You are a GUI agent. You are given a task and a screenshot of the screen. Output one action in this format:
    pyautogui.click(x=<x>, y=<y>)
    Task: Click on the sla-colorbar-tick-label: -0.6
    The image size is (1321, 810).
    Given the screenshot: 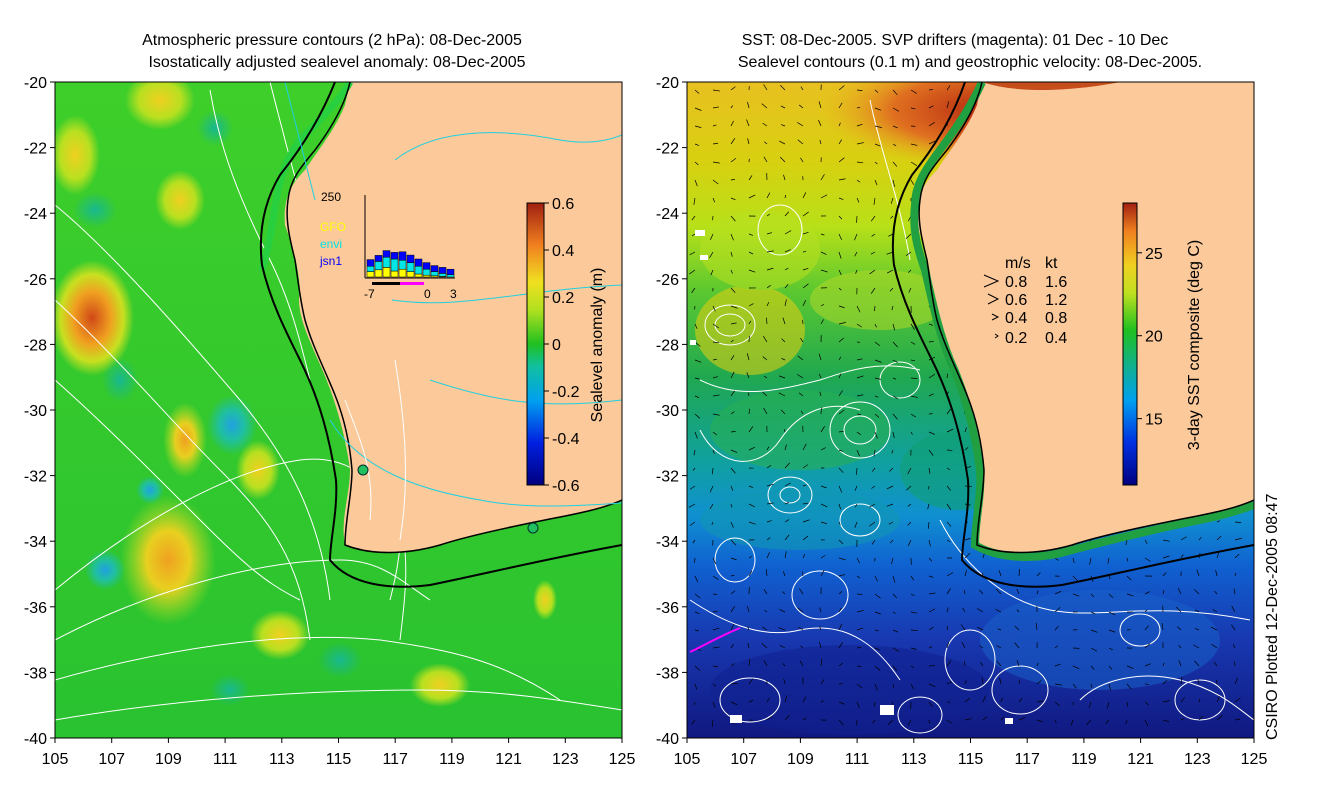 What is the action you would take?
    pyautogui.click(x=566, y=486)
    